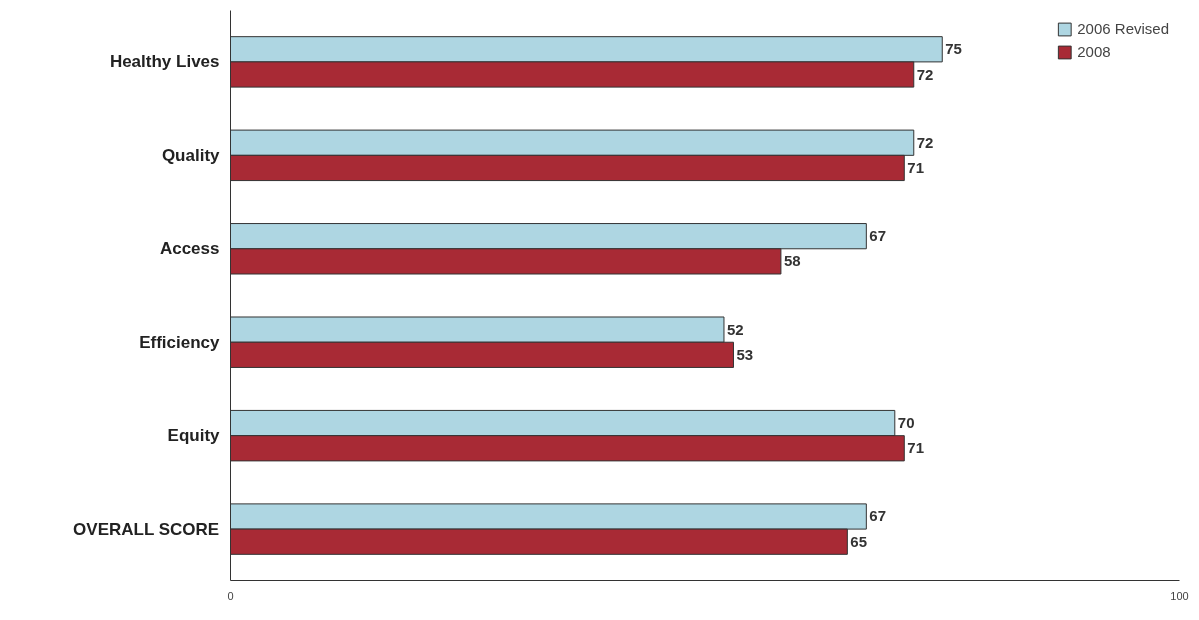 The height and width of the screenshot is (620, 1199). What do you see at coordinates (230, 595) in the screenshot?
I see `x-tick-label: 0` at bounding box center [230, 595].